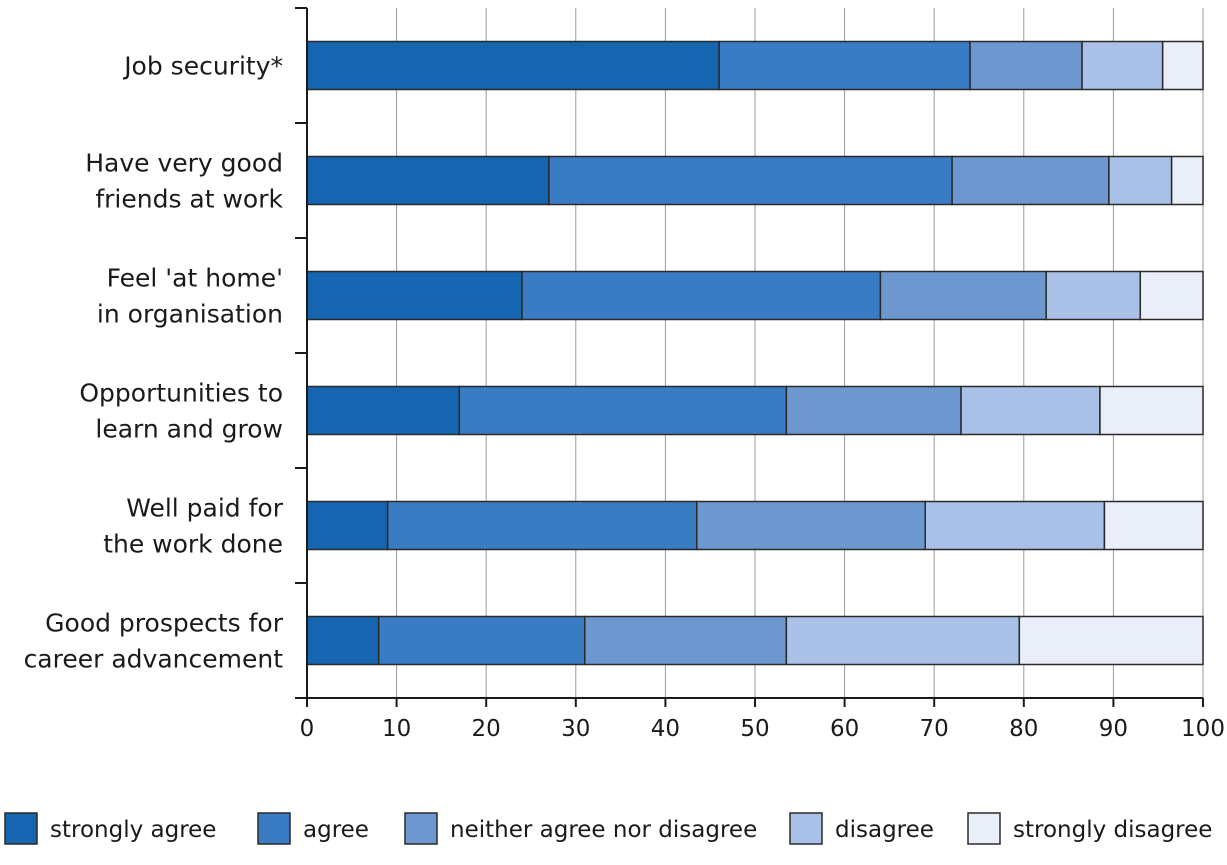 This screenshot has width=1227, height=865. What do you see at coordinates (307, 729) in the screenshot?
I see `x-tick-label: 0` at bounding box center [307, 729].